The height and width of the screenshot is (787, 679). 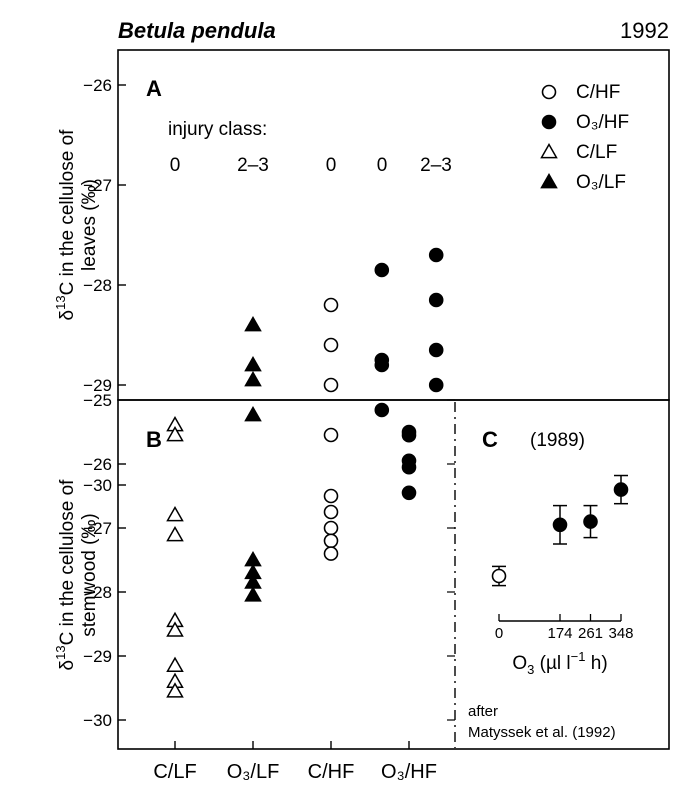 I want to click on panel-c-x-tick-label: 0, so click(x=499, y=633).